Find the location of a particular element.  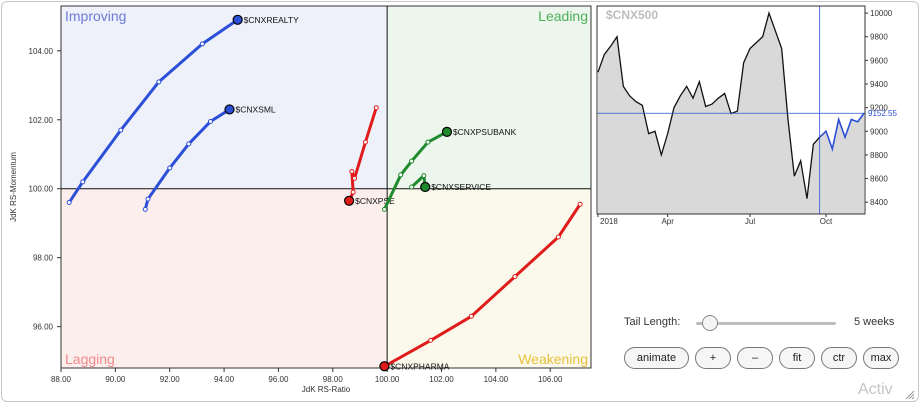

price-chart-title: $CNX500 is located at coordinates (632, 15).